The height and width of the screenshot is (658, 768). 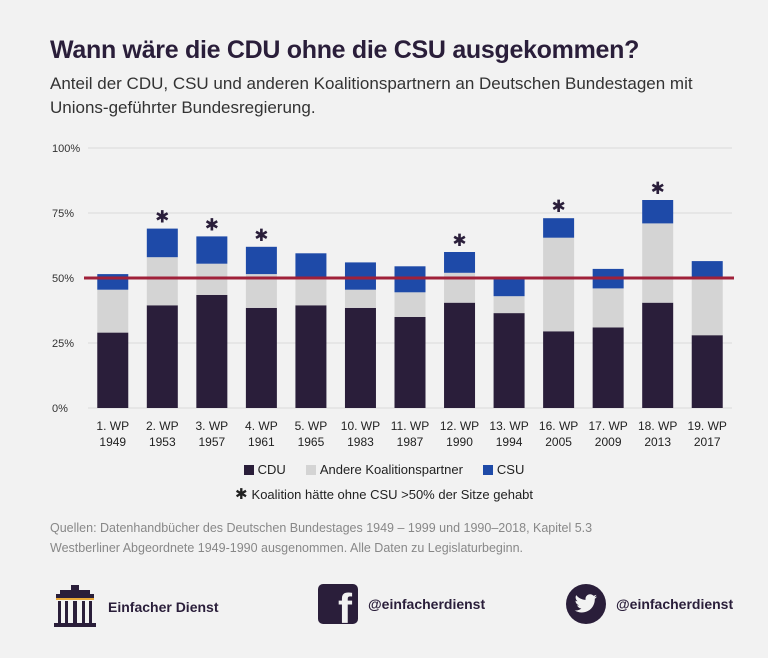 What do you see at coordinates (558, 426) in the screenshot?
I see `x-tick-label: 16. WP` at bounding box center [558, 426].